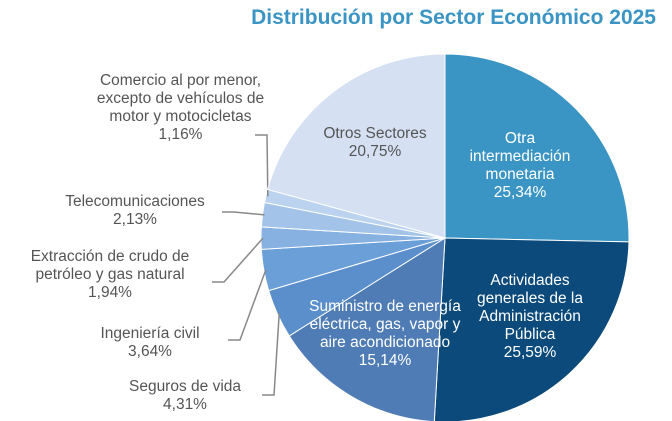 The image size is (672, 421). What do you see at coordinates (520, 192) in the screenshot?
I see `value-label: 25,34%` at bounding box center [520, 192].